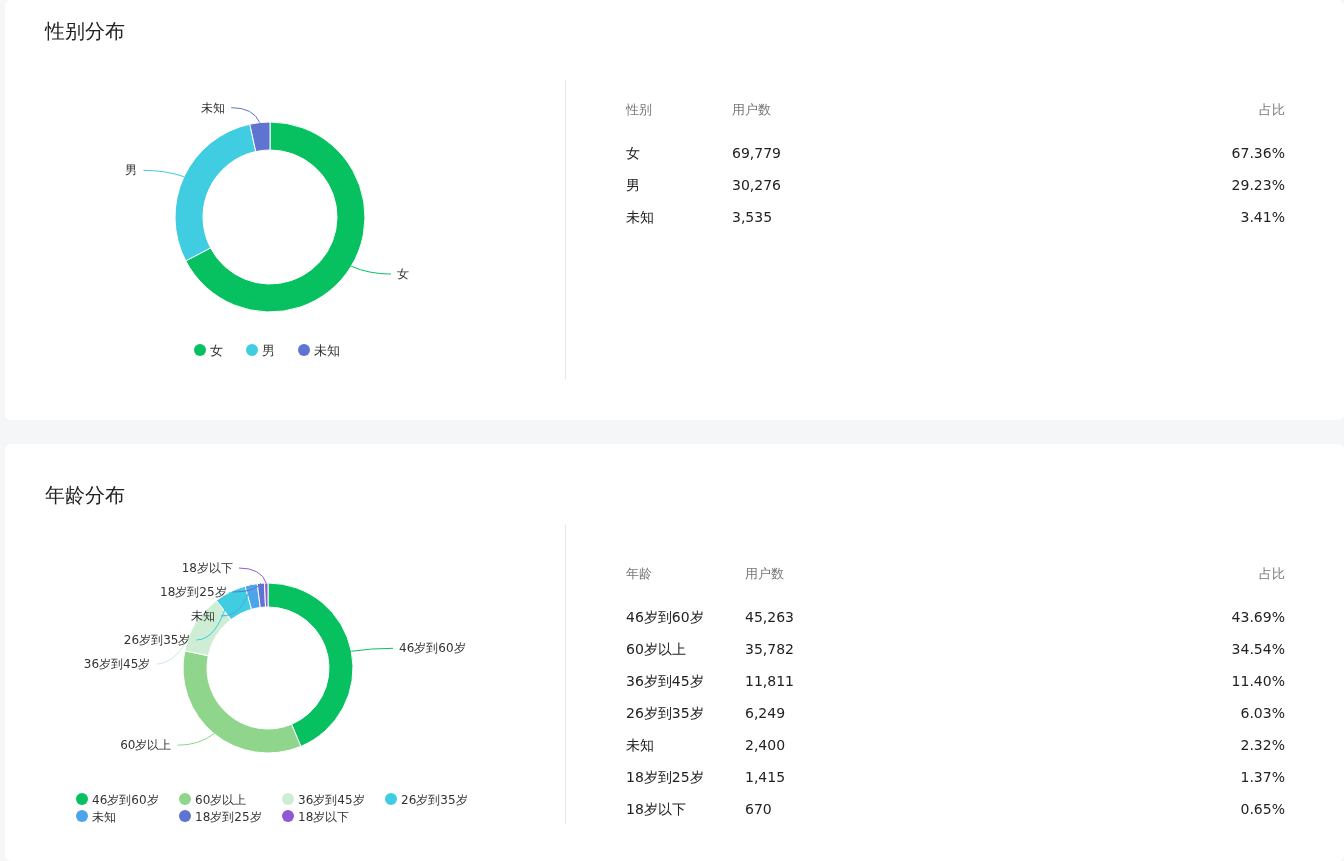 This screenshot has height=861, width=1344. What do you see at coordinates (207, 568) in the screenshot?
I see `slice-label: 18岁以下` at bounding box center [207, 568].